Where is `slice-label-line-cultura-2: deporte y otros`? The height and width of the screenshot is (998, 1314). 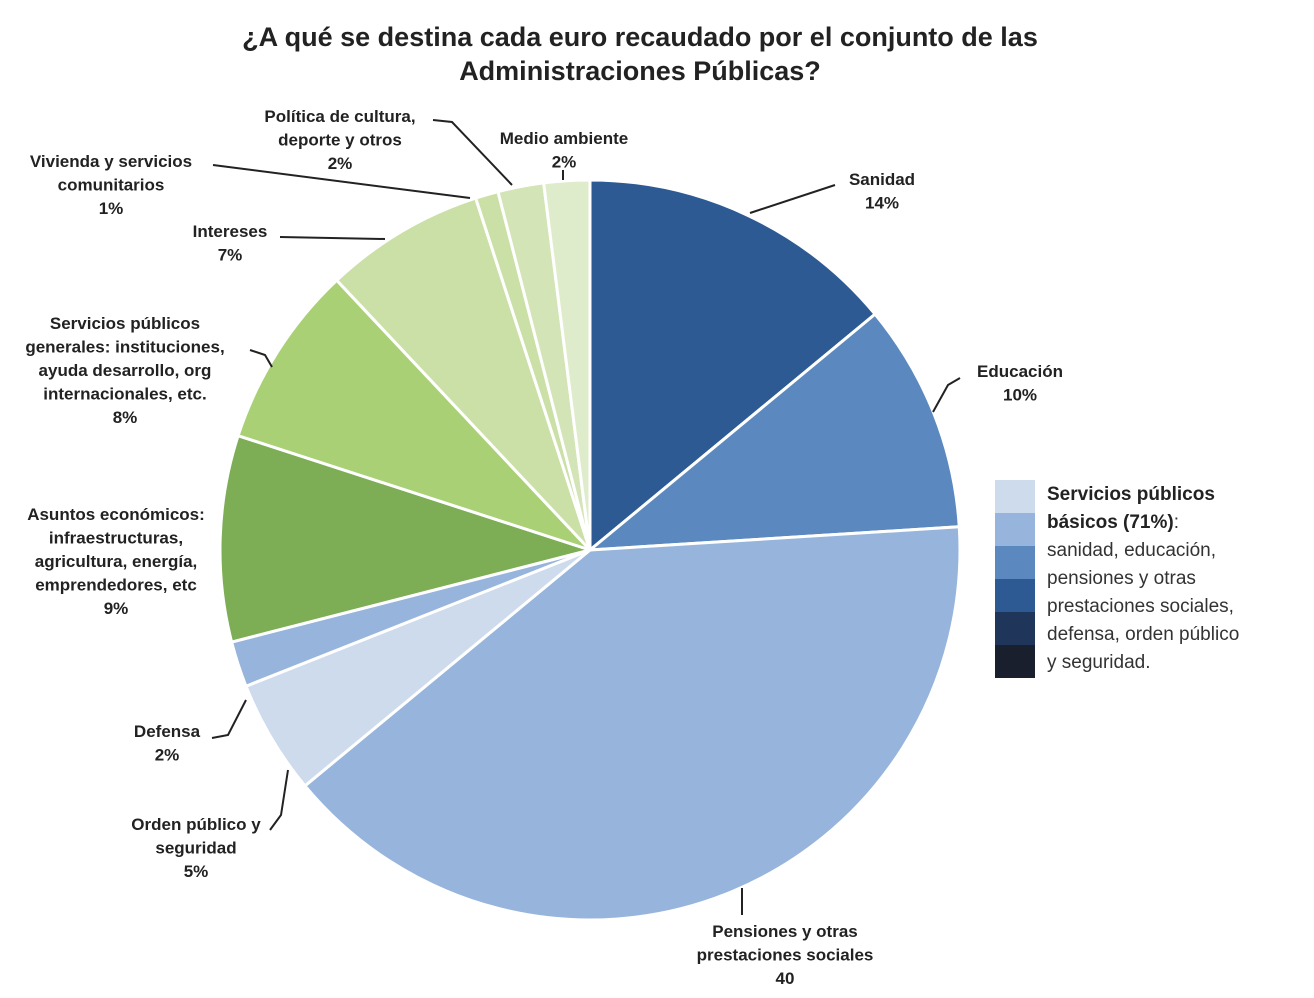 slice-label-line-cultura-2: deporte y otros is located at coordinates (340, 140).